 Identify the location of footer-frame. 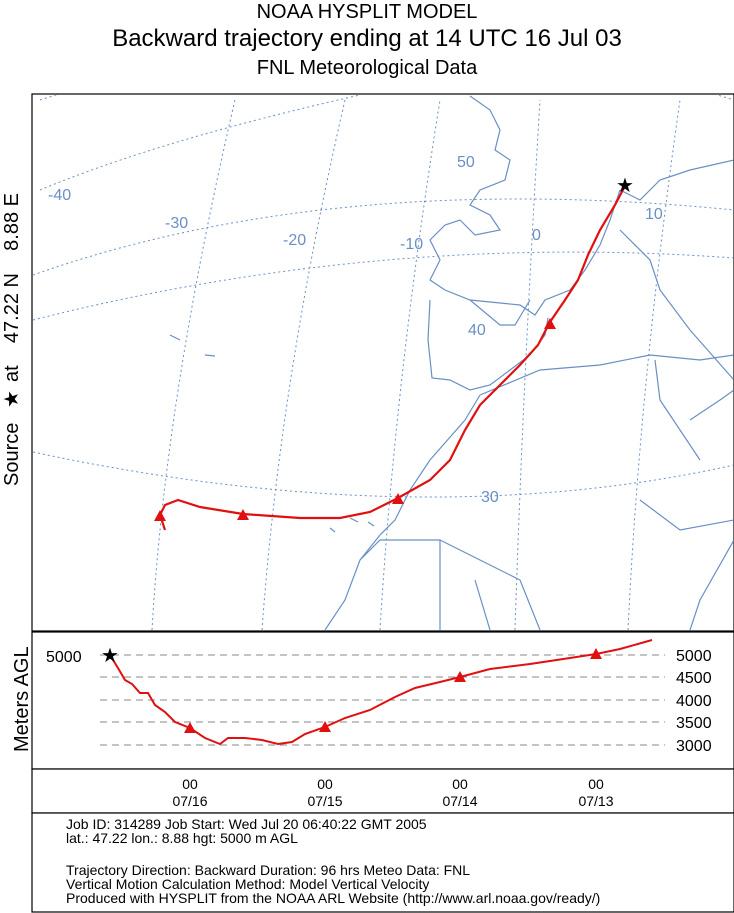
(382, 862).